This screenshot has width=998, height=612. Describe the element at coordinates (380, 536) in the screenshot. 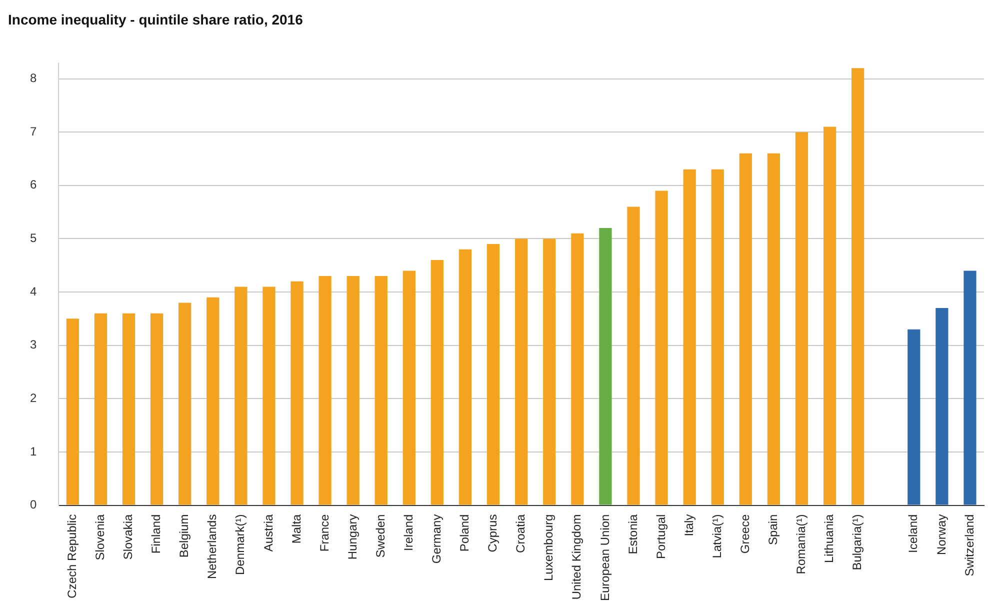

I see `x-tick-label: Sweden` at that location.